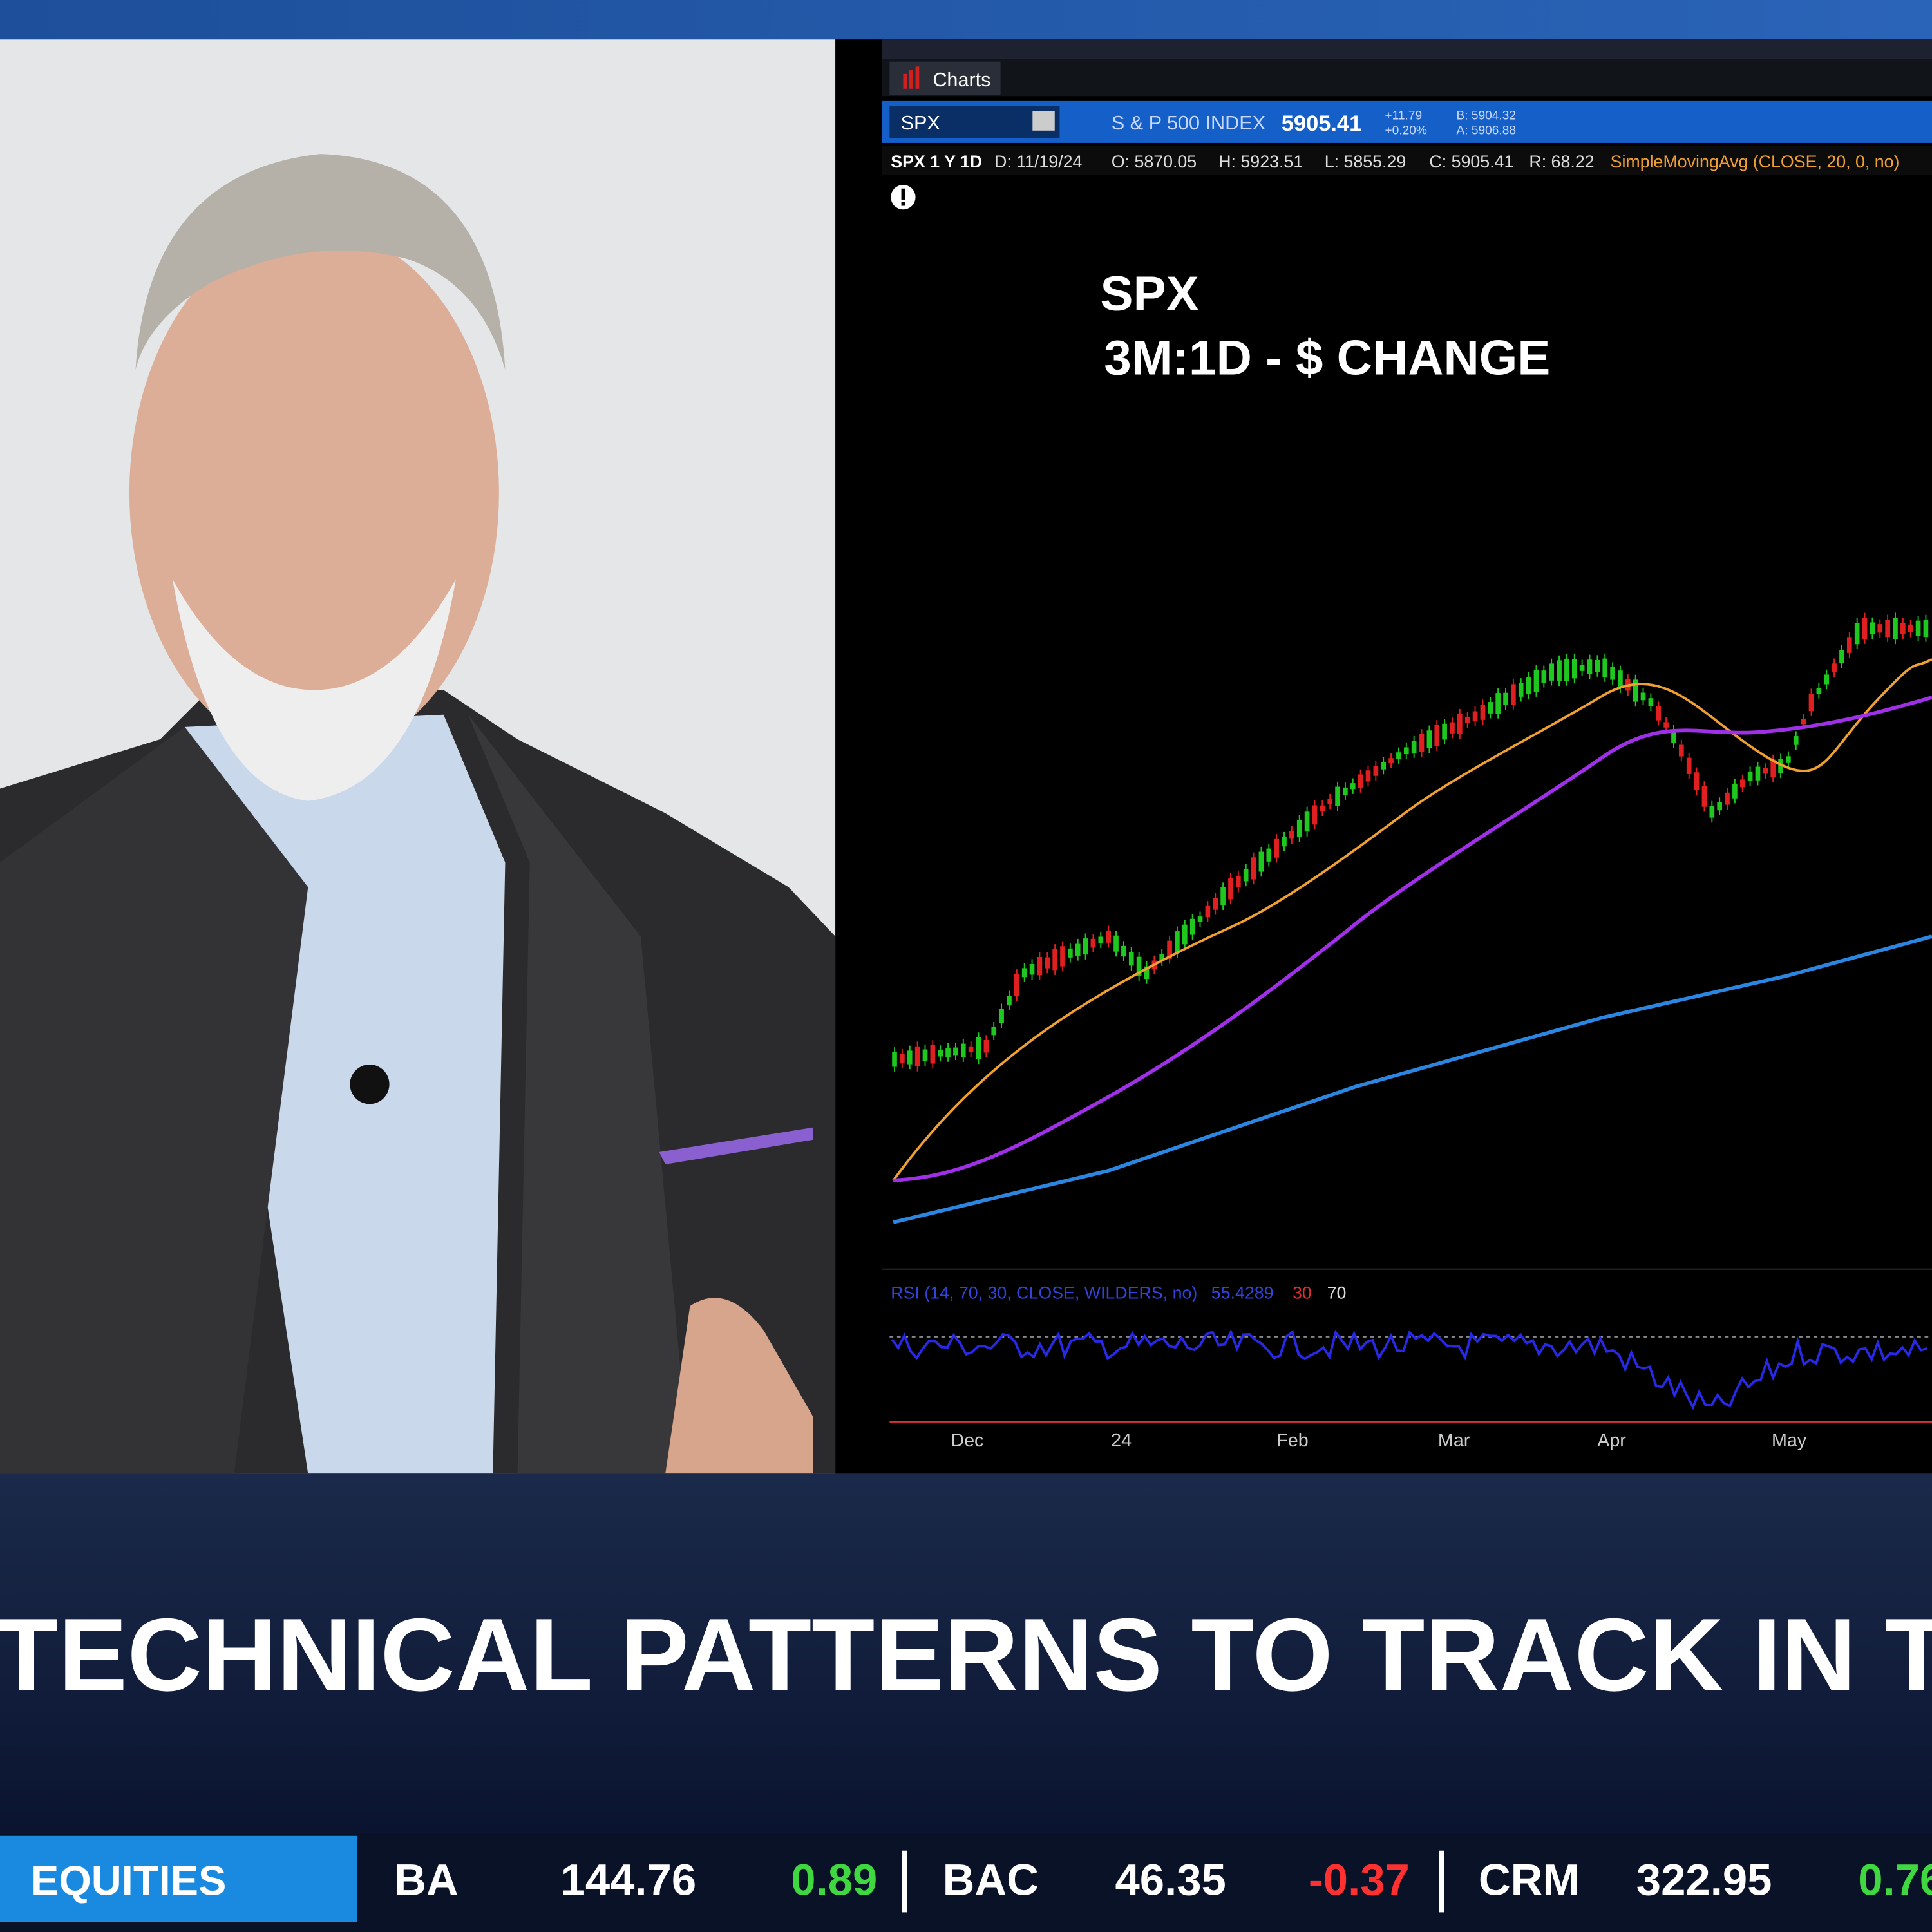 The width and height of the screenshot is (1932, 1932). Describe the element at coordinates (1044, 1293) in the screenshot. I see `rsi-study: RSI (14, 70, 30, CLOSE, WILDERS, no)` at that location.